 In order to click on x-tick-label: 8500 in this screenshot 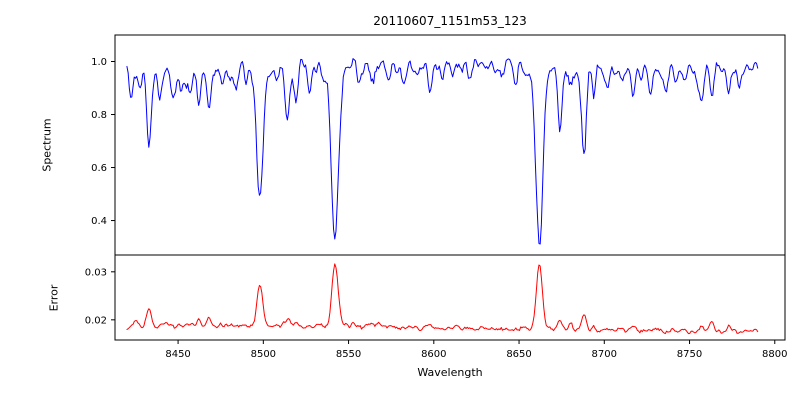, I will do `click(263, 354)`.